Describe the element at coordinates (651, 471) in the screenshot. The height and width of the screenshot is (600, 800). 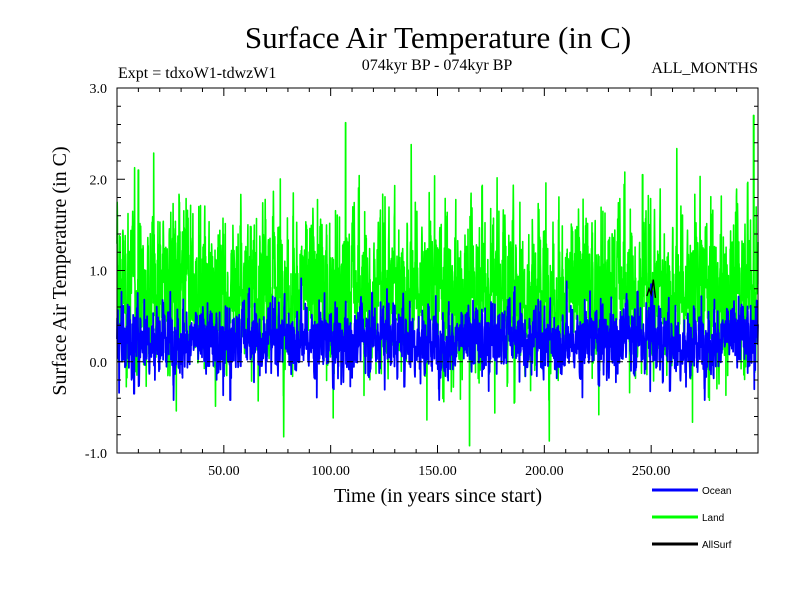
I see `x-tick-label: 250.00` at that location.